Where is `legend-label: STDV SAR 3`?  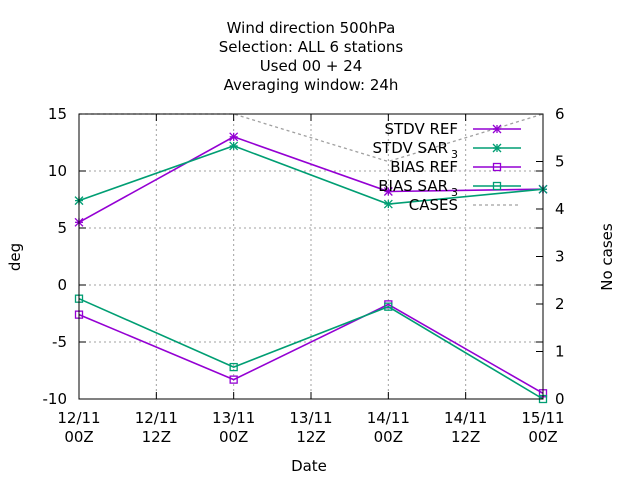 legend-label: STDV SAR 3 is located at coordinates (415, 150).